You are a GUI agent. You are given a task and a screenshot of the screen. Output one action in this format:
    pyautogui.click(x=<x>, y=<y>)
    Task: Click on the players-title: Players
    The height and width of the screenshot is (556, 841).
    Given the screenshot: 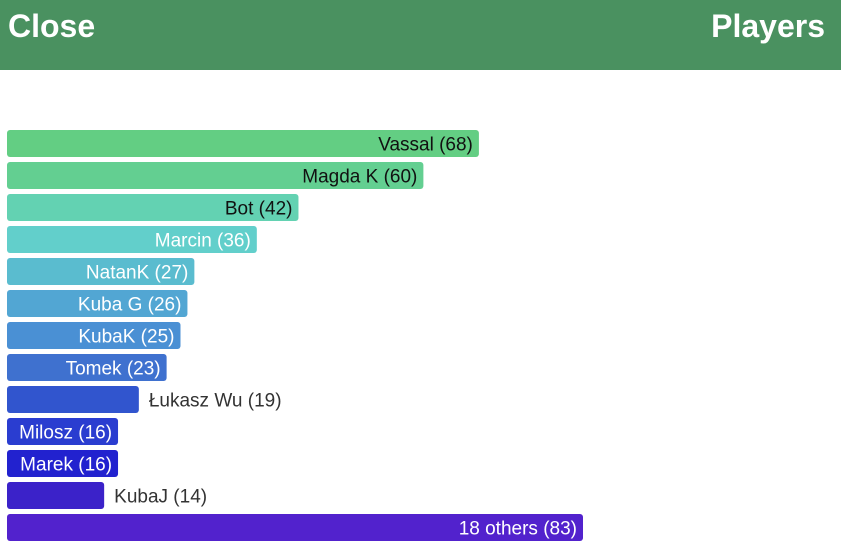 What is the action you would take?
    pyautogui.click(x=768, y=26)
    